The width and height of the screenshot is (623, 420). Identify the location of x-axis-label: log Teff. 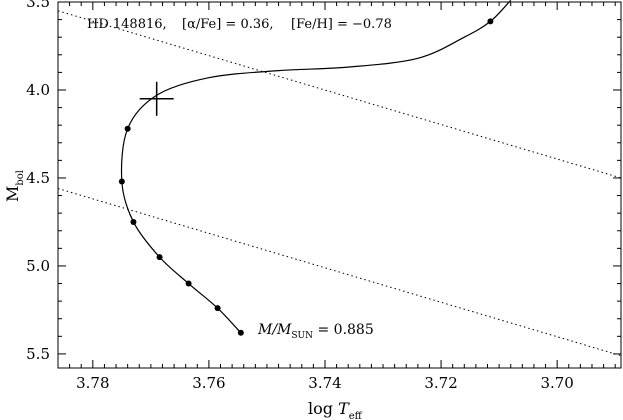
(335, 409).